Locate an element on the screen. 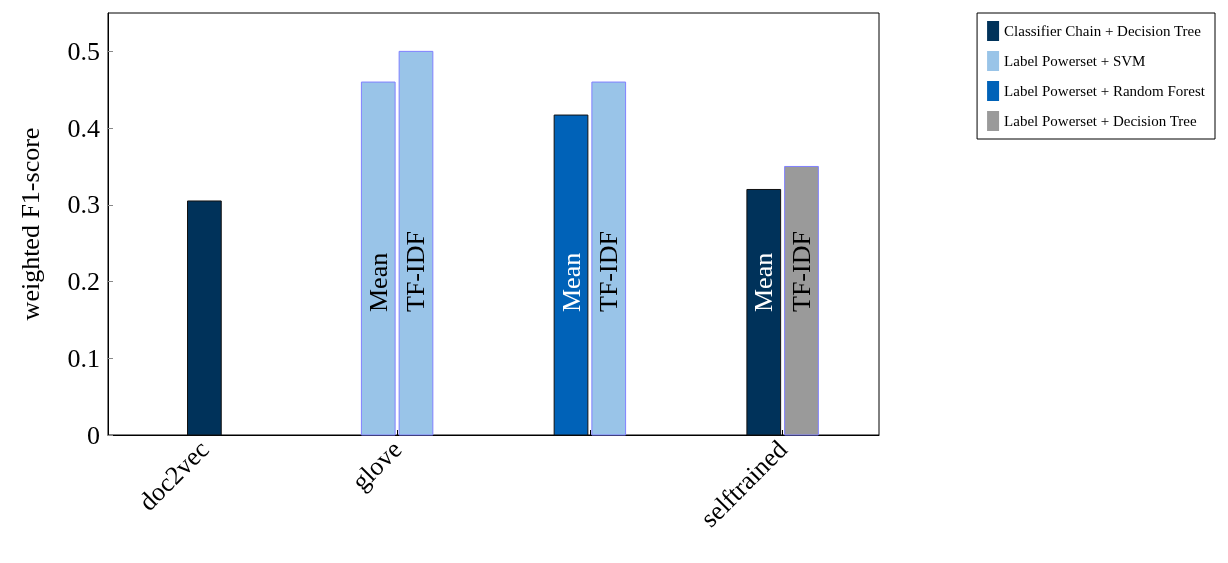  y-tick-label: 0.2 is located at coordinates (83, 282).